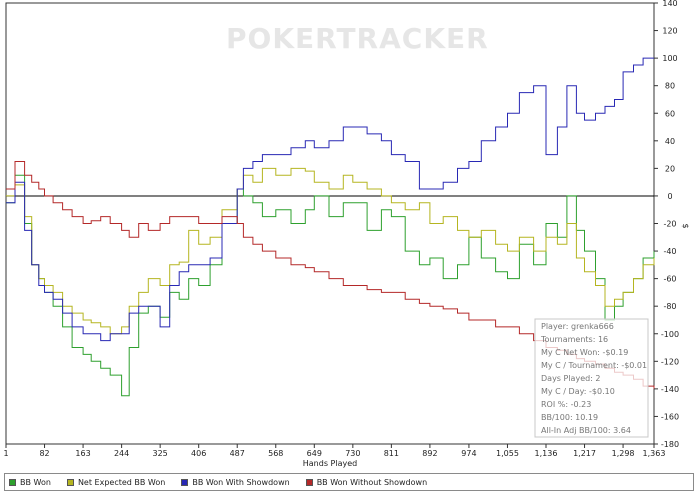 This screenshot has width=700, height=497. What do you see at coordinates (594, 365) in the screenshot?
I see `stats-line: My C / Tournament: -$0.01` at bounding box center [594, 365].